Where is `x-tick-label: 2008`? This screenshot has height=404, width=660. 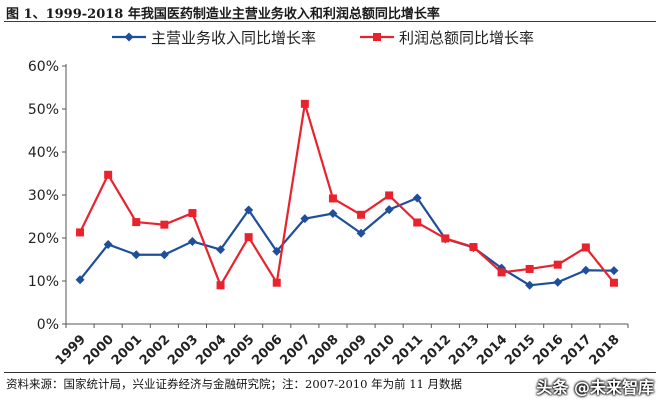
x-tick-label: 2008 is located at coordinates (324, 350).